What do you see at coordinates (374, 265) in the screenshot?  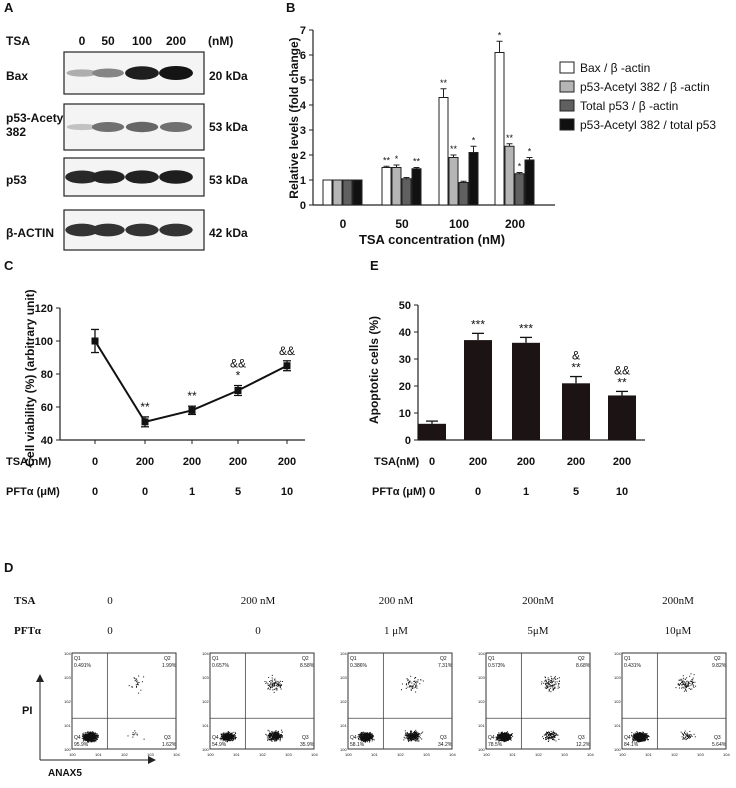 I see `panel-e-letter: E` at bounding box center [374, 265].